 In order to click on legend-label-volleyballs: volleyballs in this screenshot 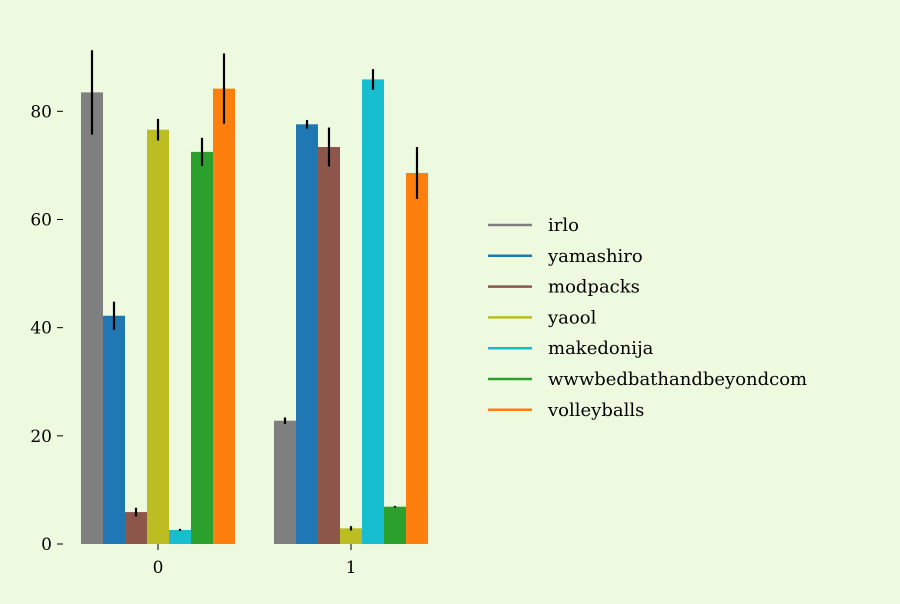, I will do `click(595, 410)`.